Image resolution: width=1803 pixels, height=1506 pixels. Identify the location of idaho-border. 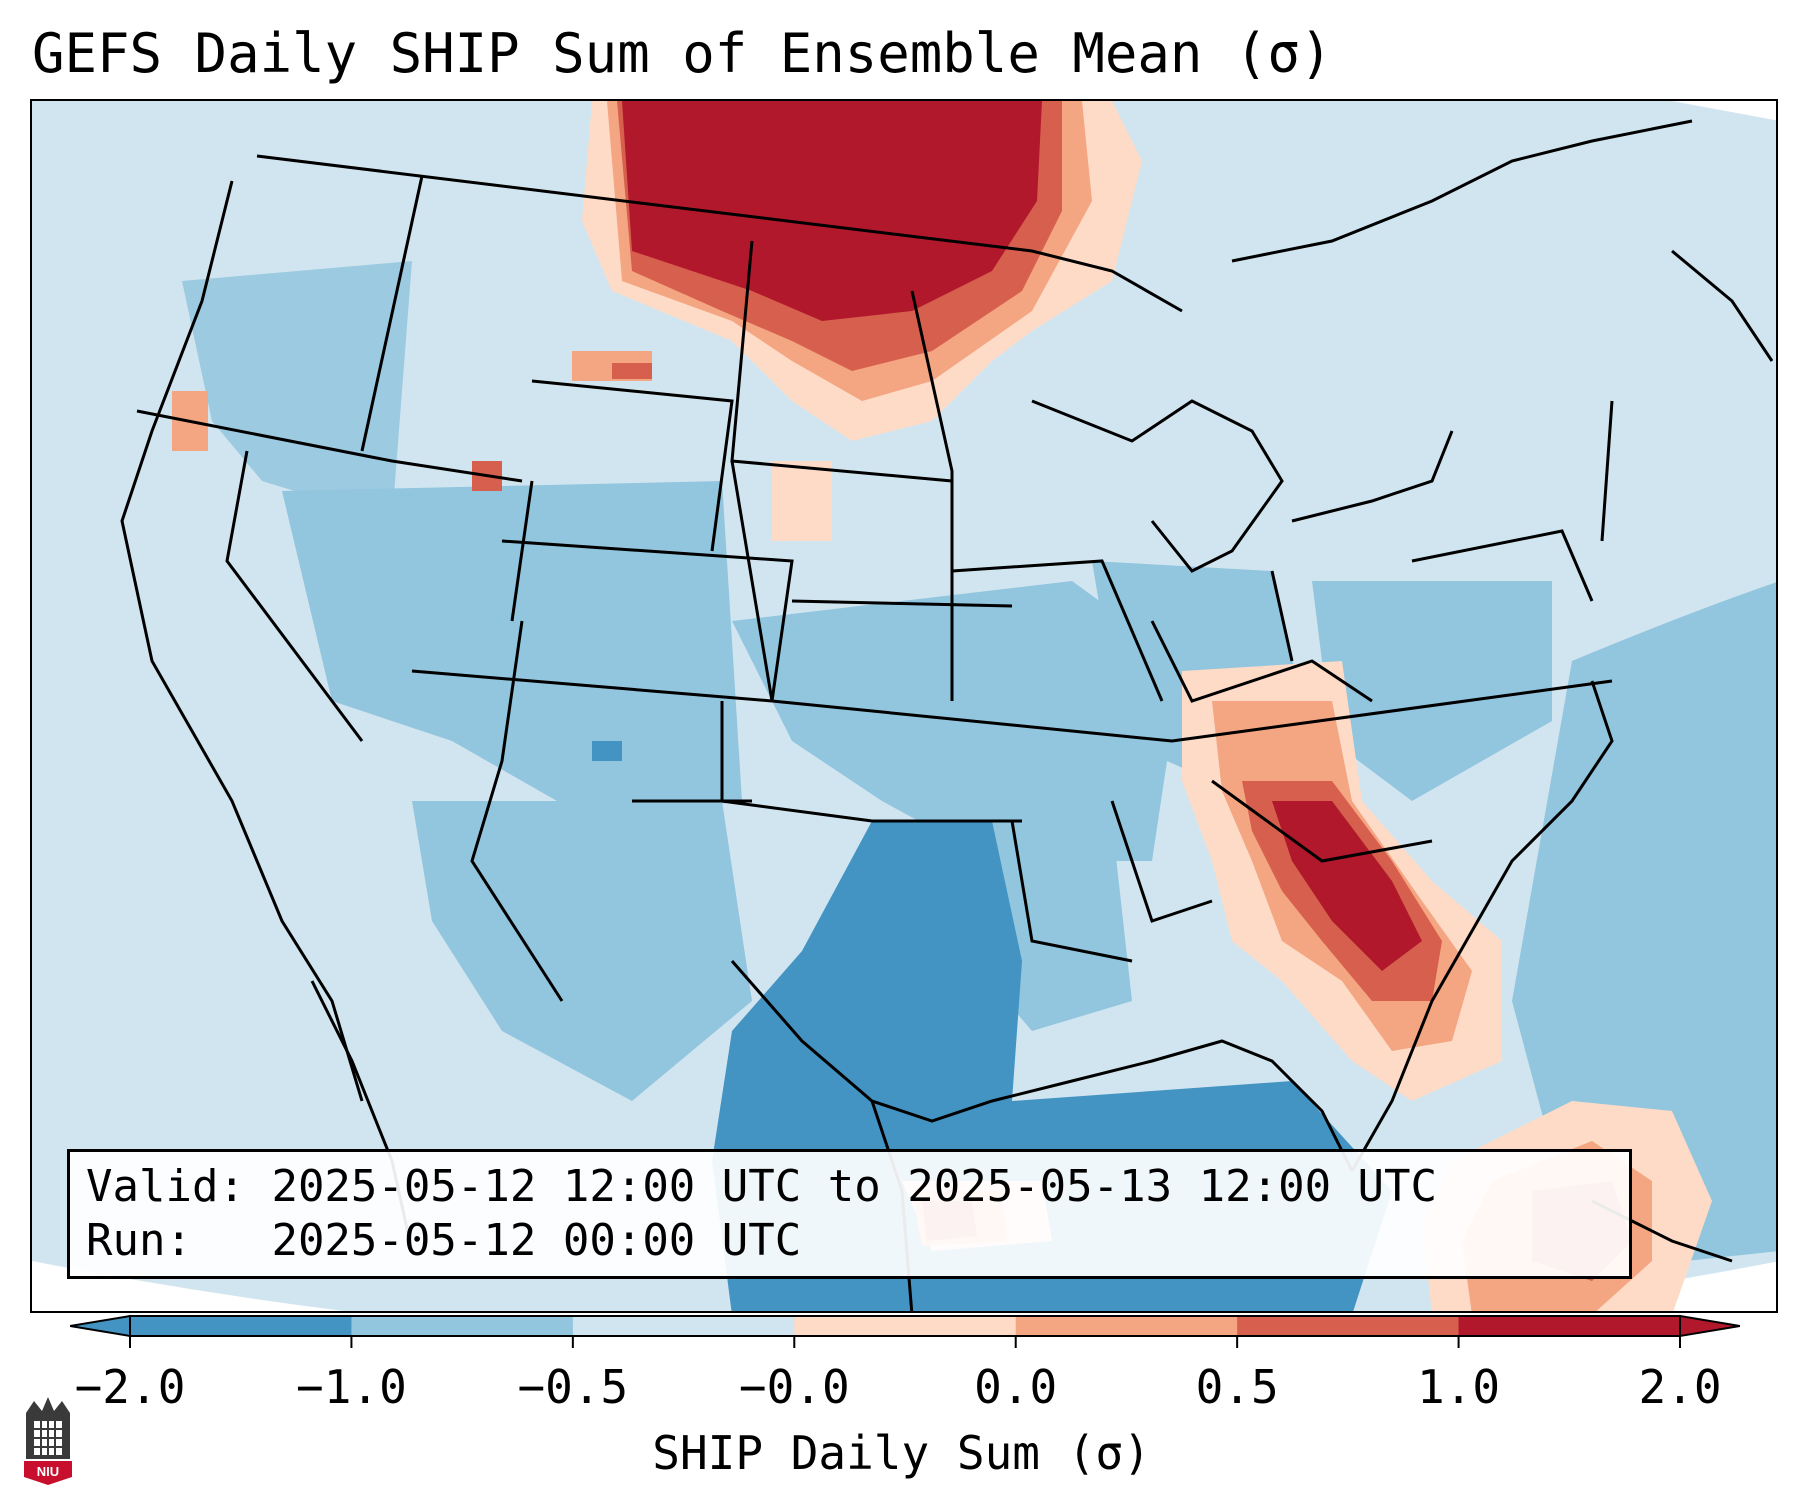
(392, 313).